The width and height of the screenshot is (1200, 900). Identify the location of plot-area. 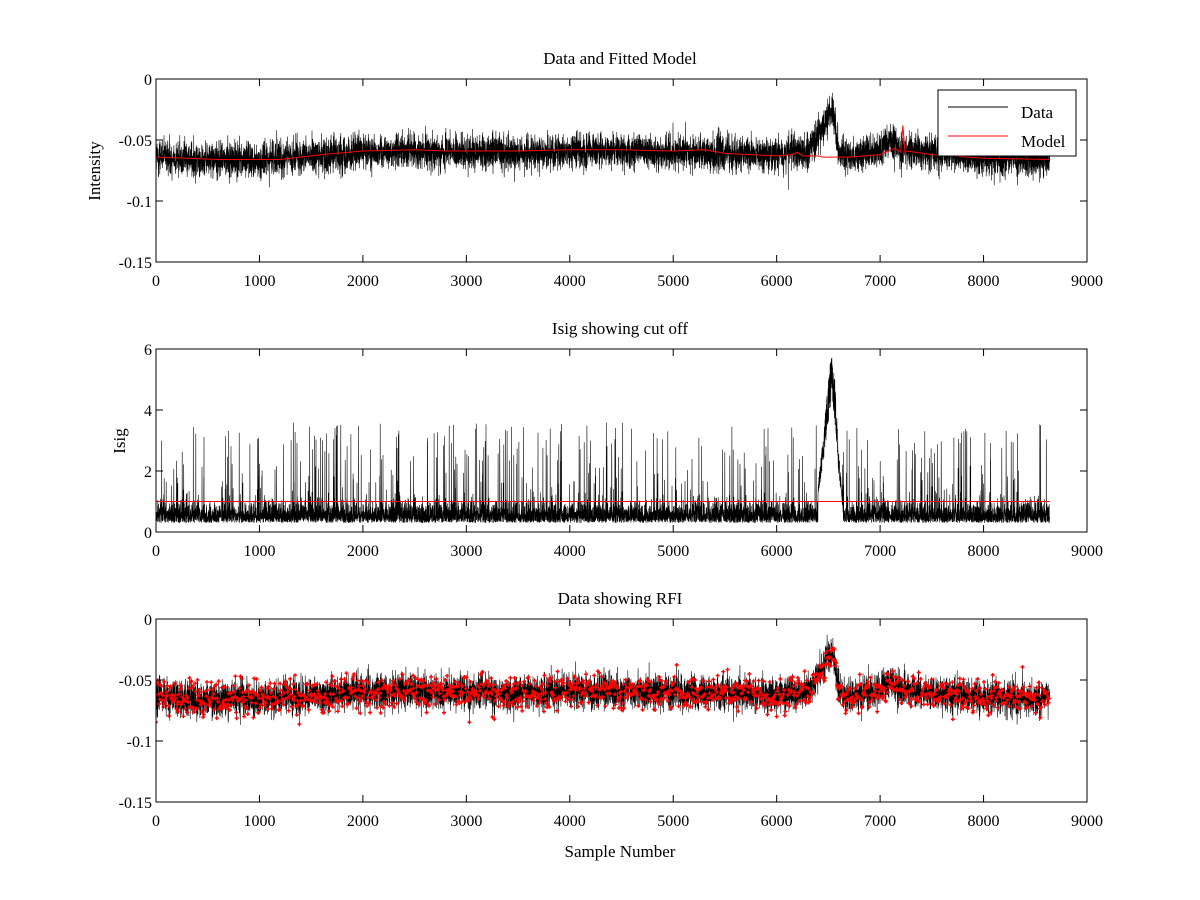
(603, 141).